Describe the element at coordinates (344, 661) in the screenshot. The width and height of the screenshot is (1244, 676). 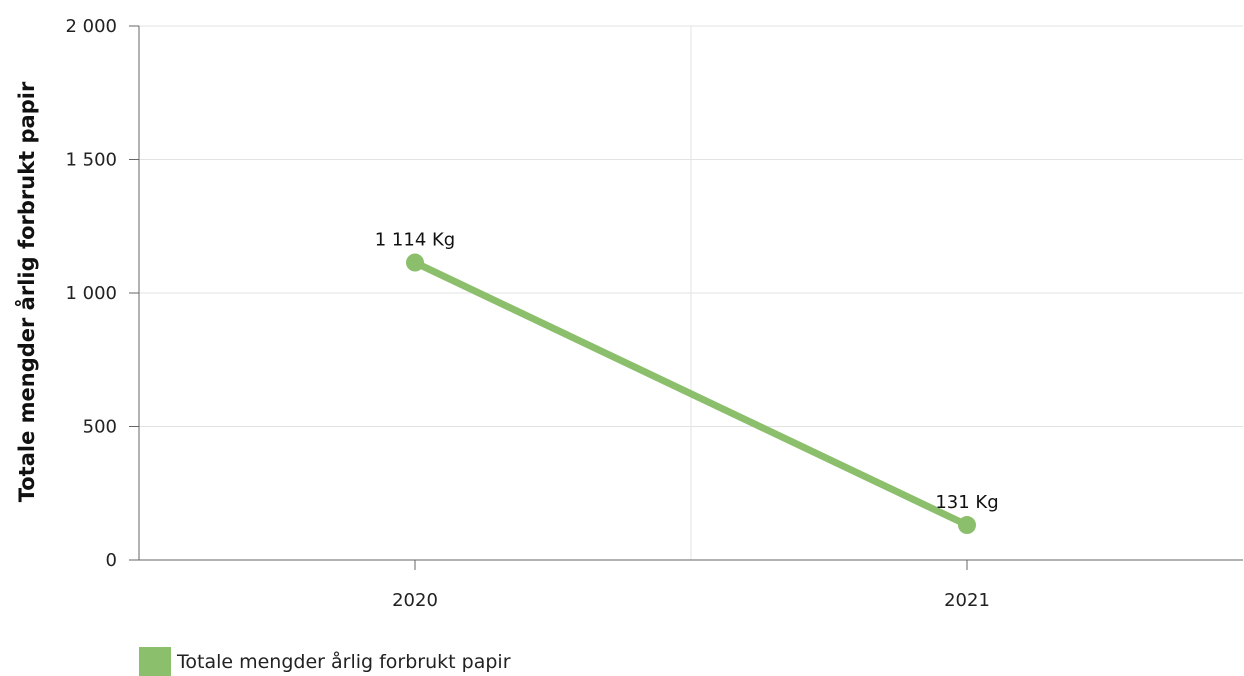
I see `legend-label: Totale mengder årlig forbrukt papir` at that location.